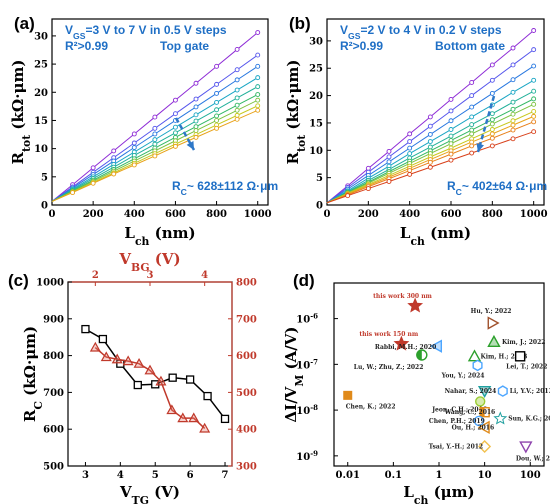 This screenshot has height=504, width=550. What do you see at coordinates (316, 151) in the screenshot?
I see `panel-b-ytick-label: 10` at bounding box center [316, 151].